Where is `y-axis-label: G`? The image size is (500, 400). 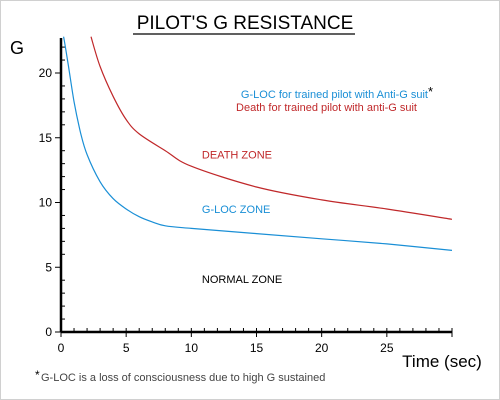
y-axis-label: G is located at coordinates (17, 48).